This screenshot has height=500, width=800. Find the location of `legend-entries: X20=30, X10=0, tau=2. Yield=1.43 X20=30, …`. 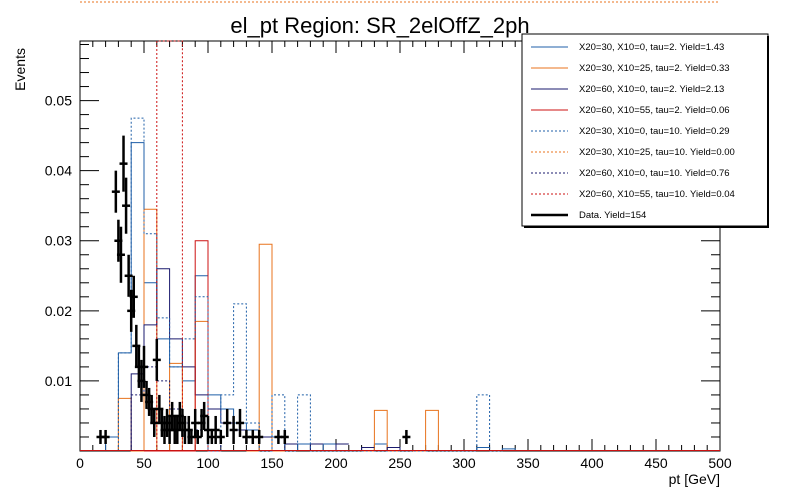

legend-entries: X20=30, X10=0, tau=2. Yield=1.43 X20=30, … is located at coordinates (633, 131).